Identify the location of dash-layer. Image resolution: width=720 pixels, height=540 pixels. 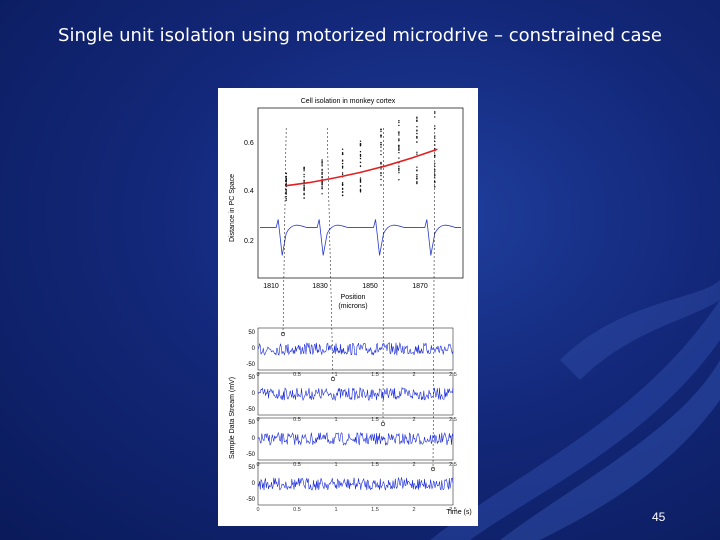
(359, 298).